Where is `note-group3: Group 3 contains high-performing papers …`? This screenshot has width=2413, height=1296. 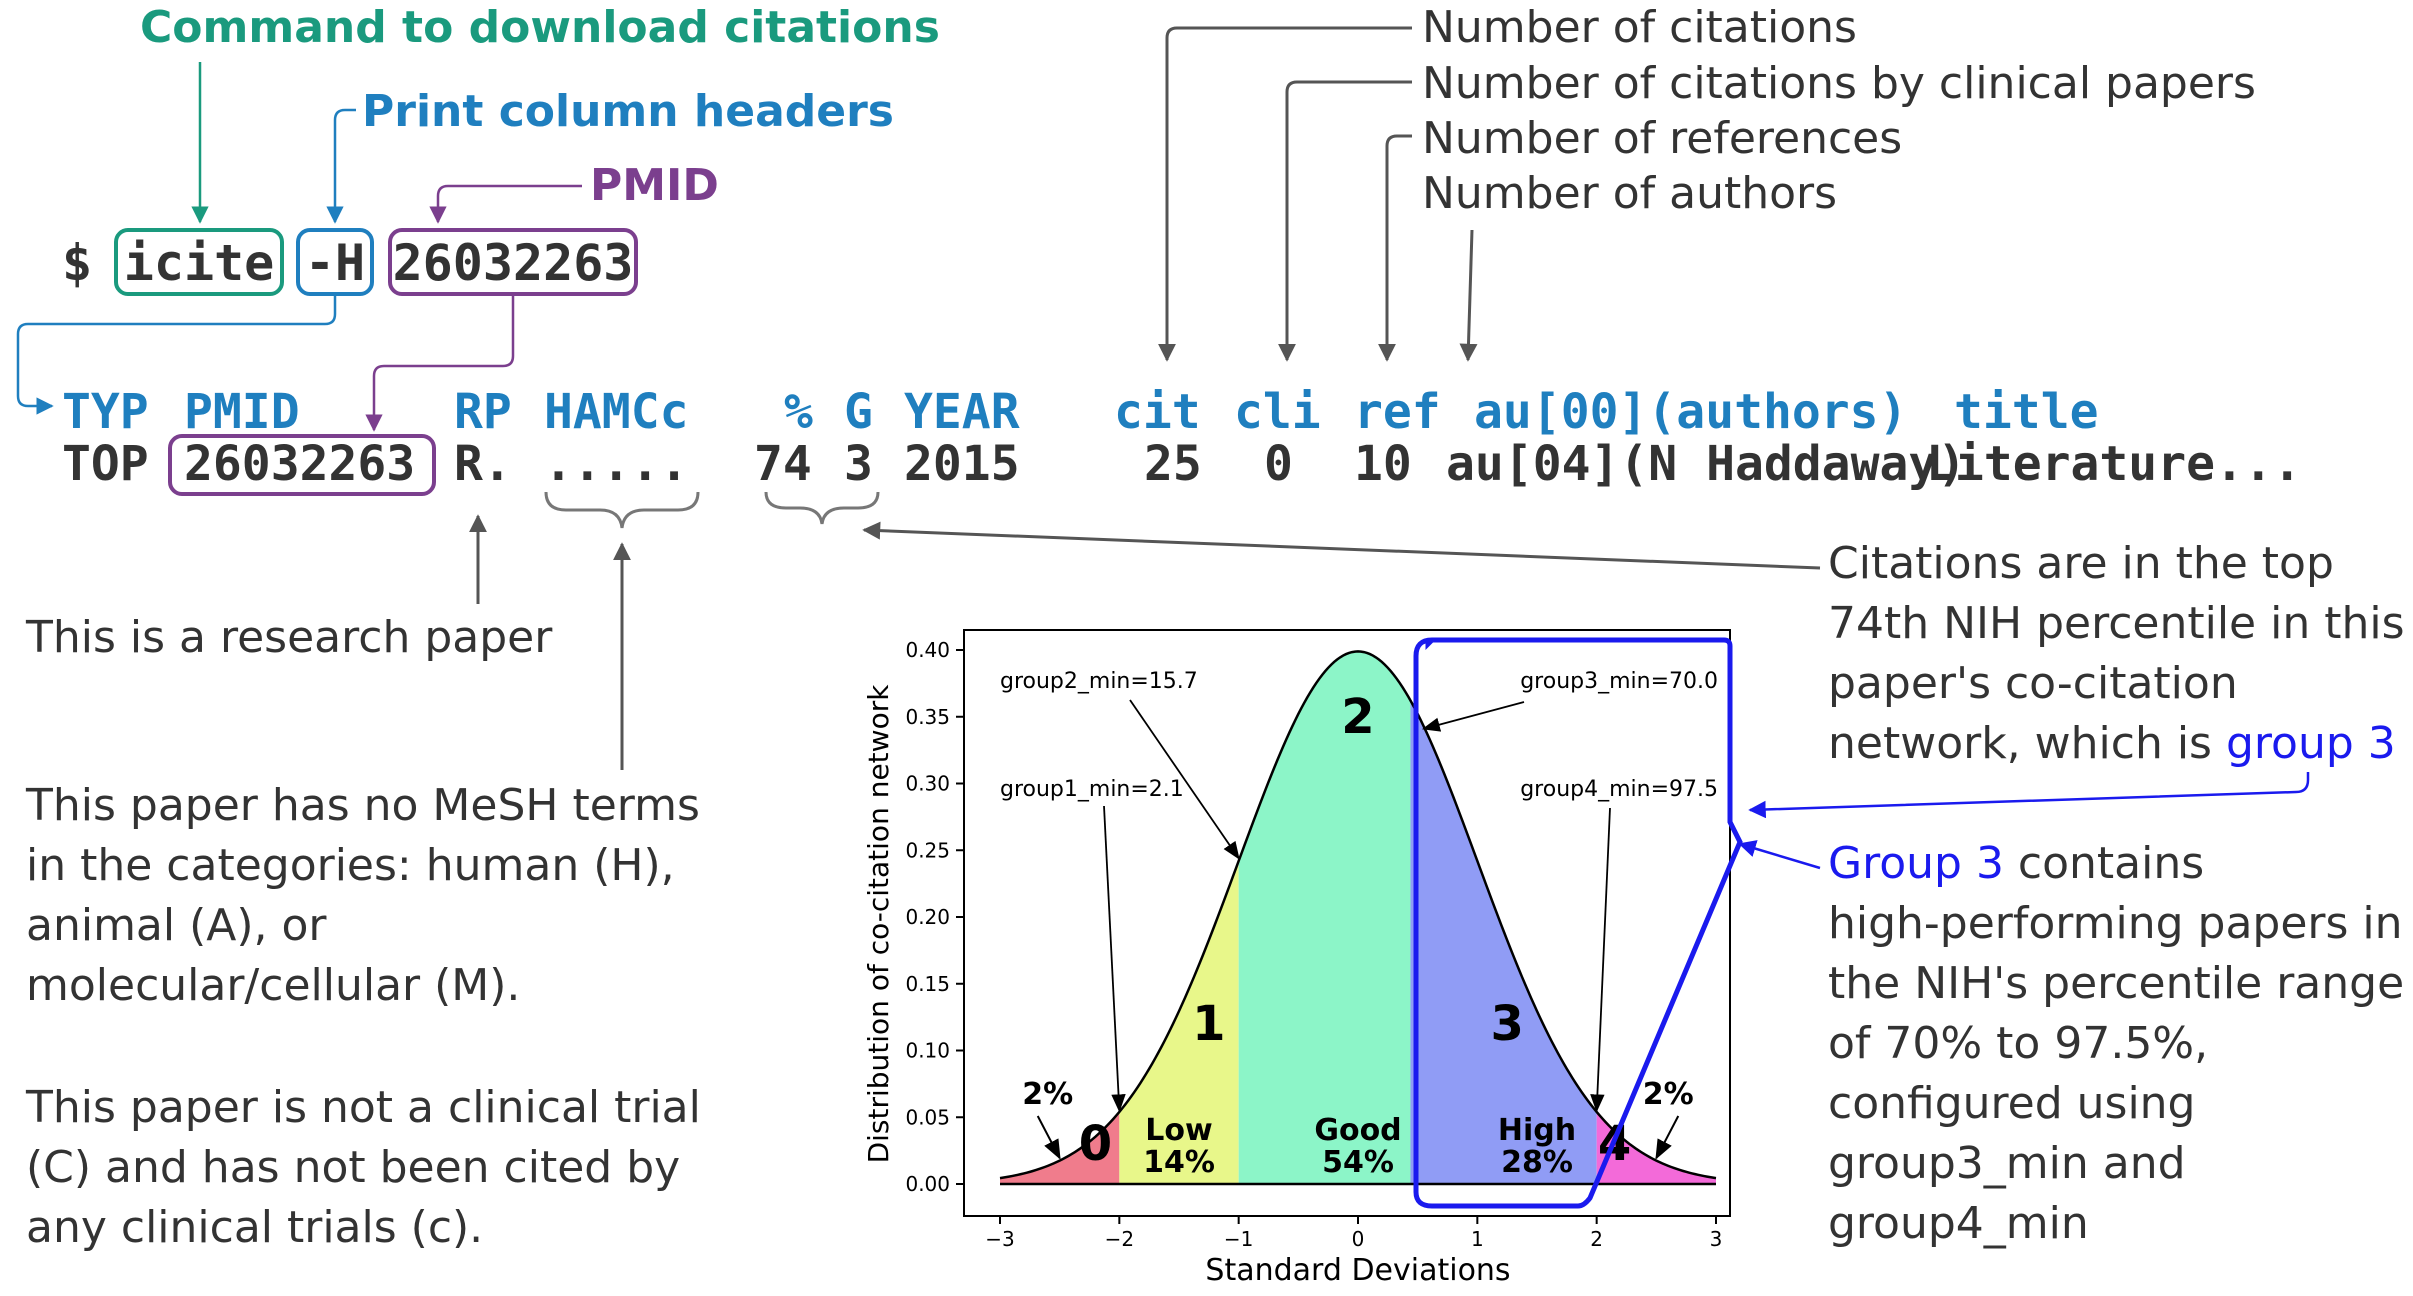 note-group3: Group 3 contains high-performing papers … is located at coordinates (2116, 1043).